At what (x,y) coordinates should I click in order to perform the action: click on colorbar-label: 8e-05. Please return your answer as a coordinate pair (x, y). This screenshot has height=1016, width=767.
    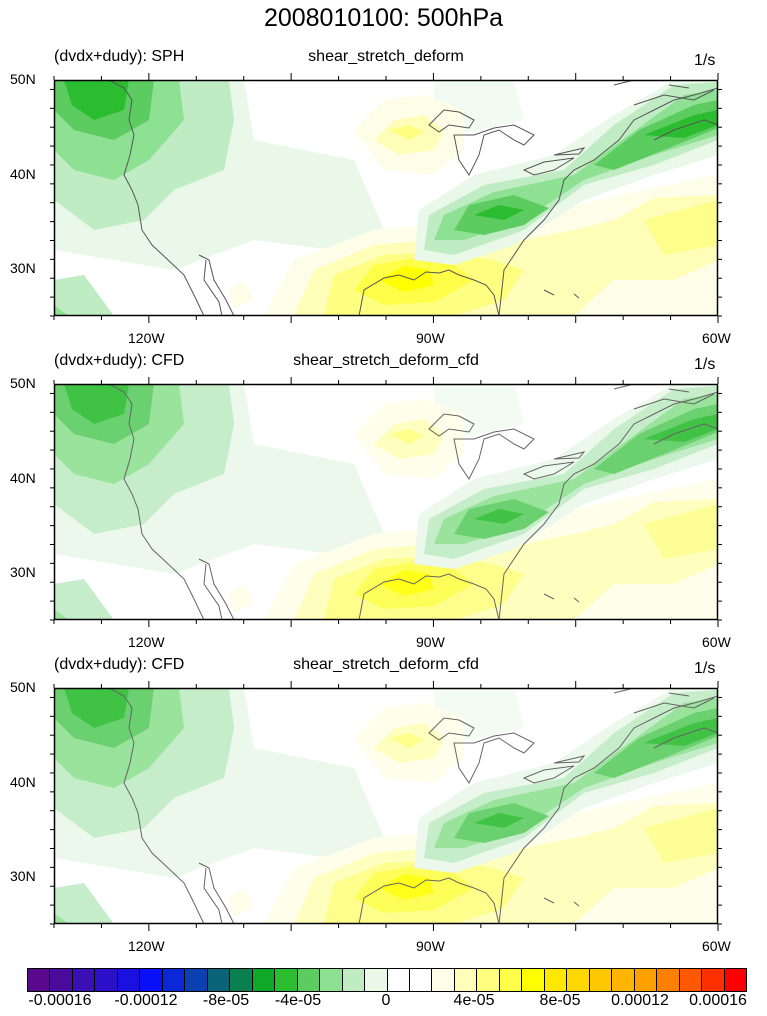
    Looking at the image, I should click on (560, 1000).